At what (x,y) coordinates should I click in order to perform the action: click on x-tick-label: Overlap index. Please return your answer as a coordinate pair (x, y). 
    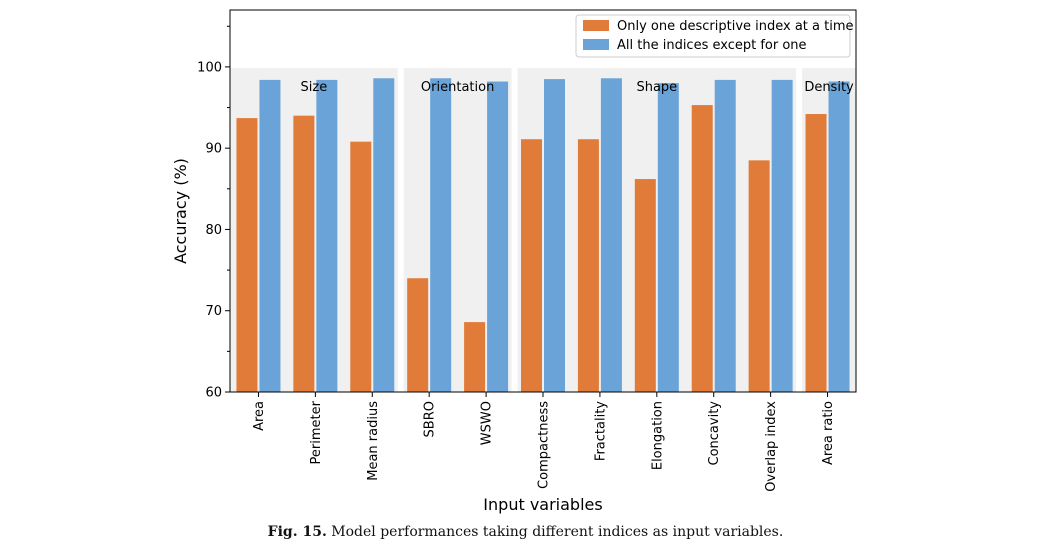
    Looking at the image, I should click on (771, 446).